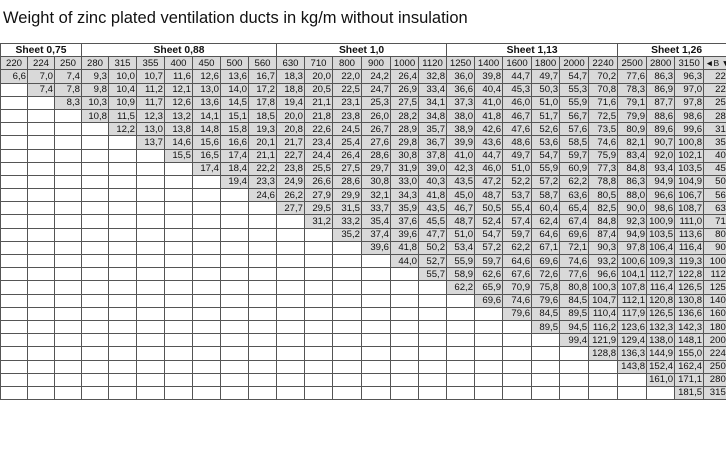 This screenshot has width=726, height=449. Describe the element at coordinates (150, 76) in the screenshot. I see `weight-cell: 10,7` at that location.